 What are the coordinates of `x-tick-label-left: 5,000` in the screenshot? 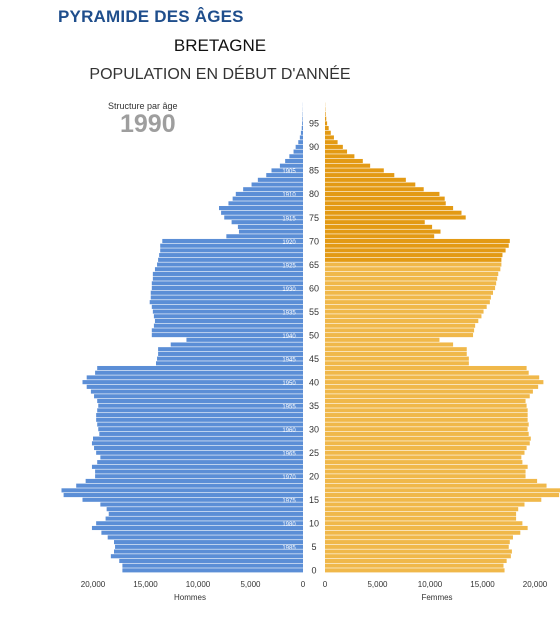 It's located at (250, 584).